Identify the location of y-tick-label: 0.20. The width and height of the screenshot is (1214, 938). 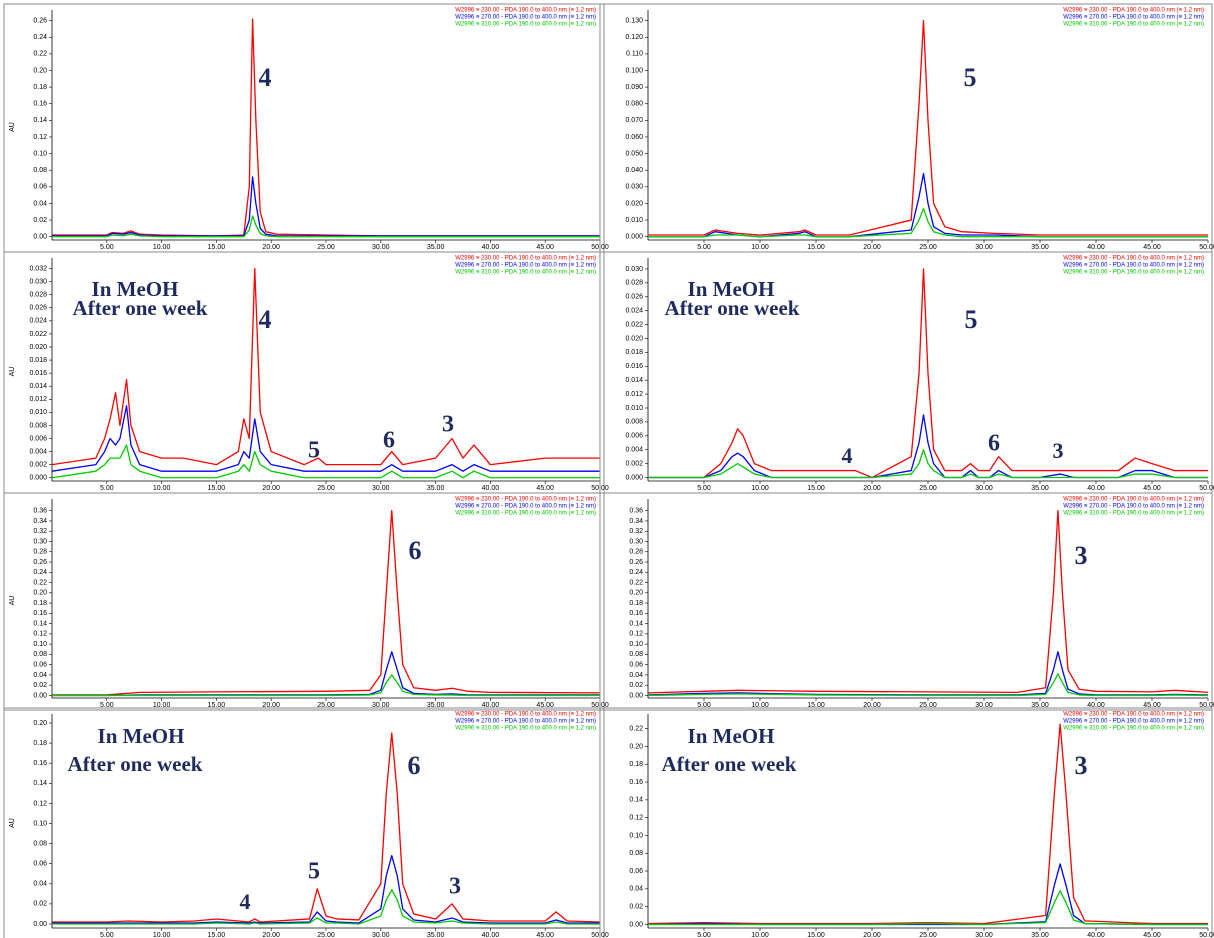
(40, 70).